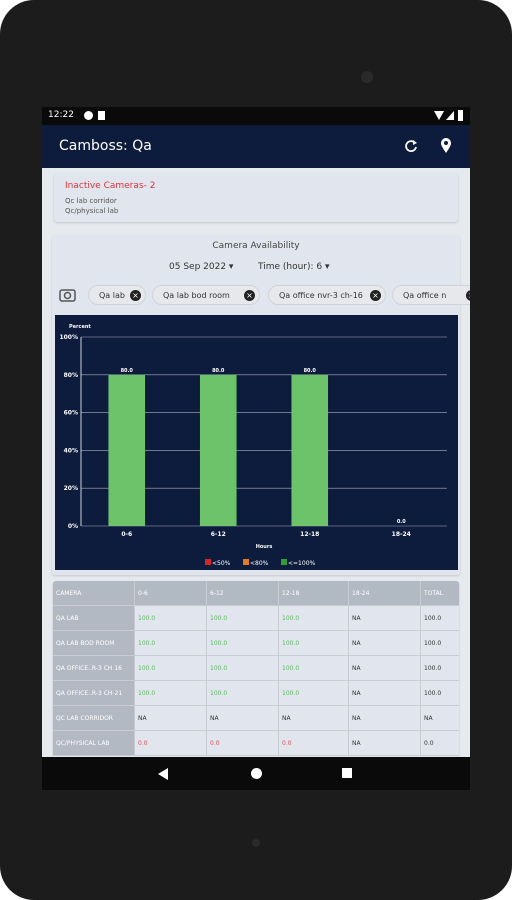 The width and height of the screenshot is (512, 900). I want to click on inactive-item: Qc lab corridor, so click(91, 201).